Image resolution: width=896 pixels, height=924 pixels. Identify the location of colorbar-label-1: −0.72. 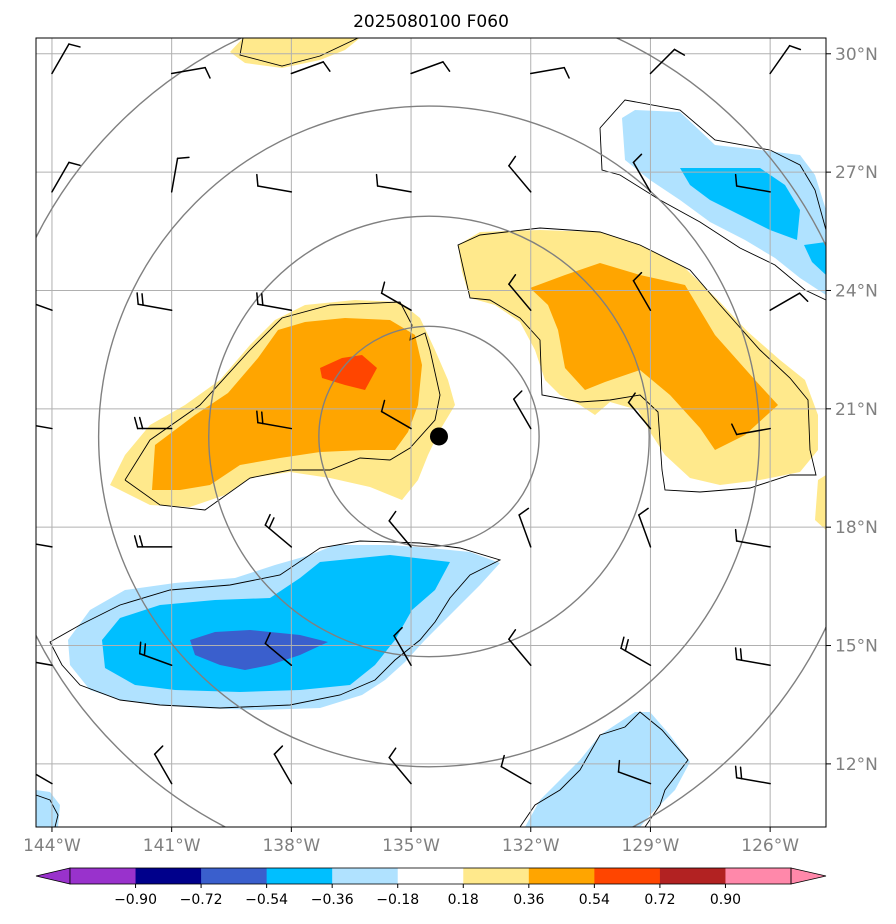
(201, 900).